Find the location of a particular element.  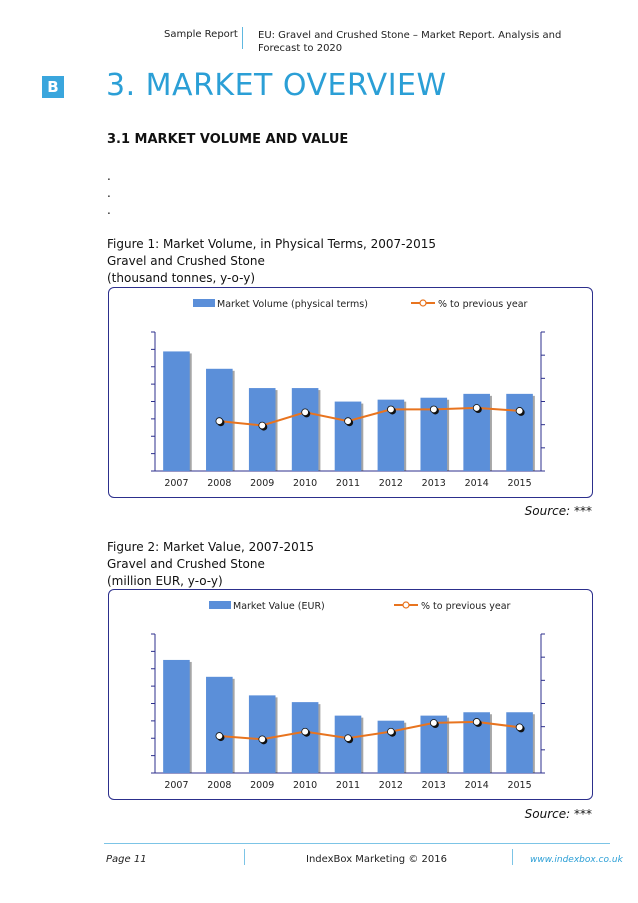

figure2-source: Source: *** is located at coordinates (558, 814).